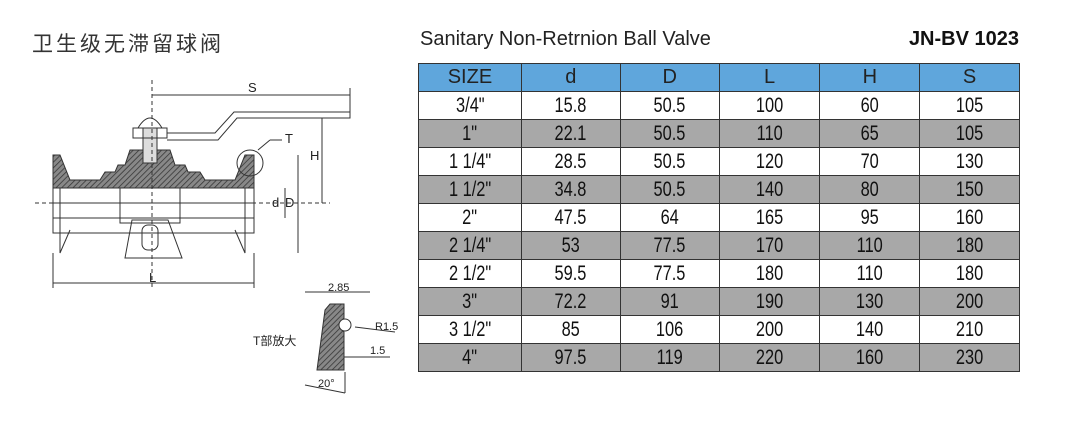 The width and height of the screenshot is (1077, 426). I want to click on cell-value: 120, so click(769, 161).